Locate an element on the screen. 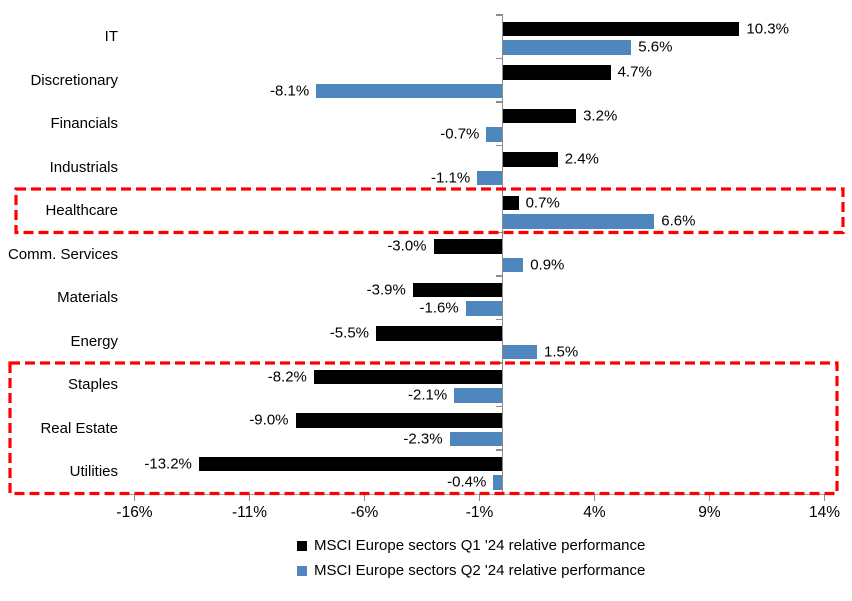 This screenshot has height=601, width=852. bar-value-label: -13.2% is located at coordinates (168, 464).